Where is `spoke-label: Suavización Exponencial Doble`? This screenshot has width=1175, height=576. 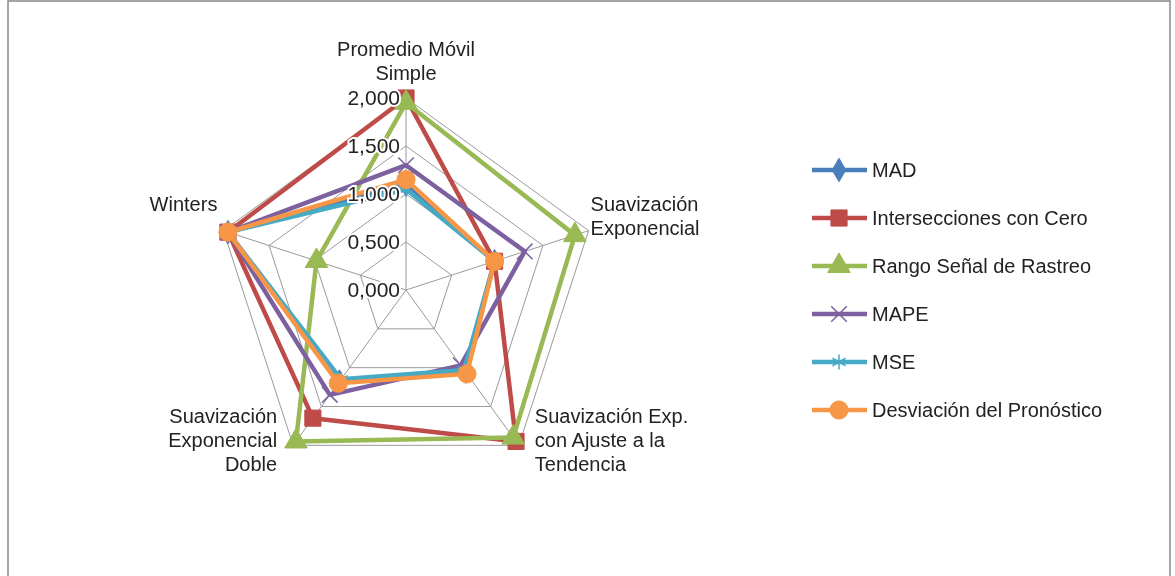 spoke-label: Suavización Exponencial Doble is located at coordinates (223, 440).